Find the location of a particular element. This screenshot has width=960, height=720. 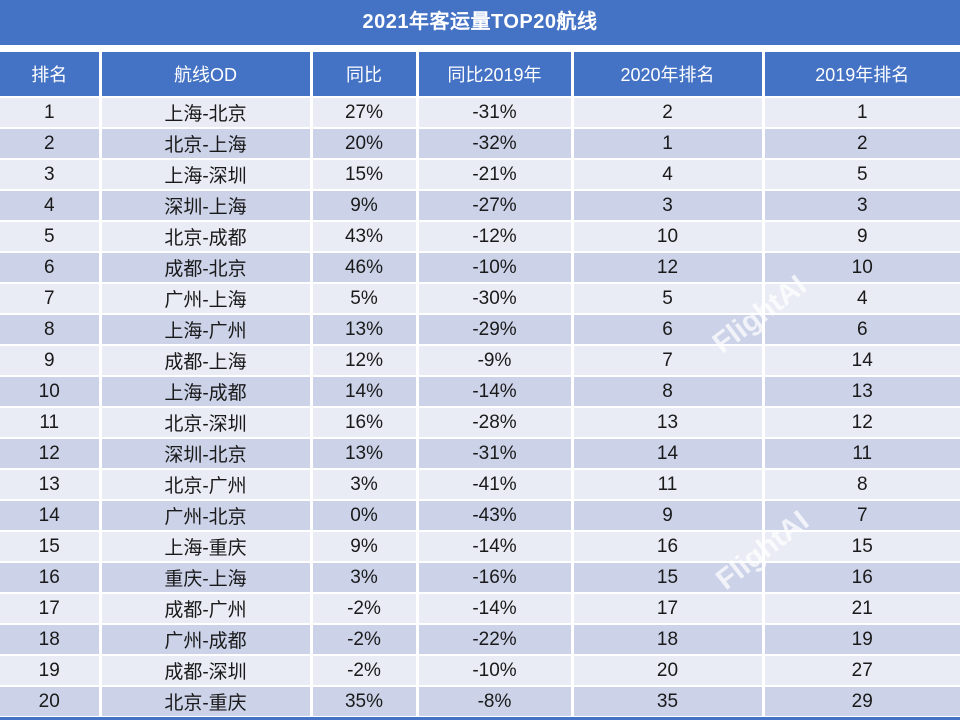

cell-rank-2019: 11 is located at coordinates (861, 454).